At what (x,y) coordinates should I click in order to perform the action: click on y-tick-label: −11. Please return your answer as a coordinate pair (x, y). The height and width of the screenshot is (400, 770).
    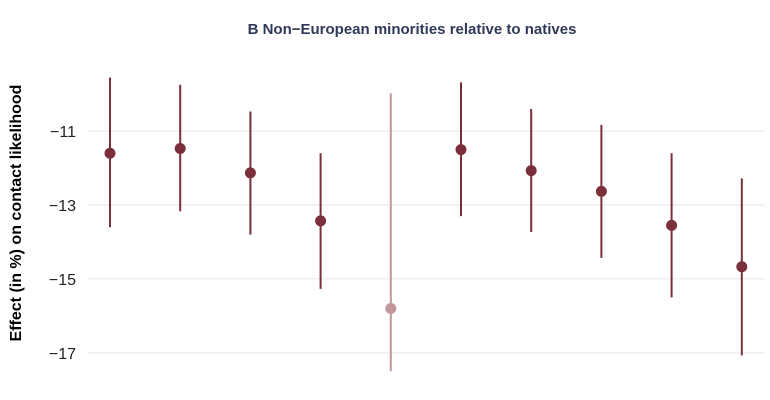
    Looking at the image, I should click on (63, 132).